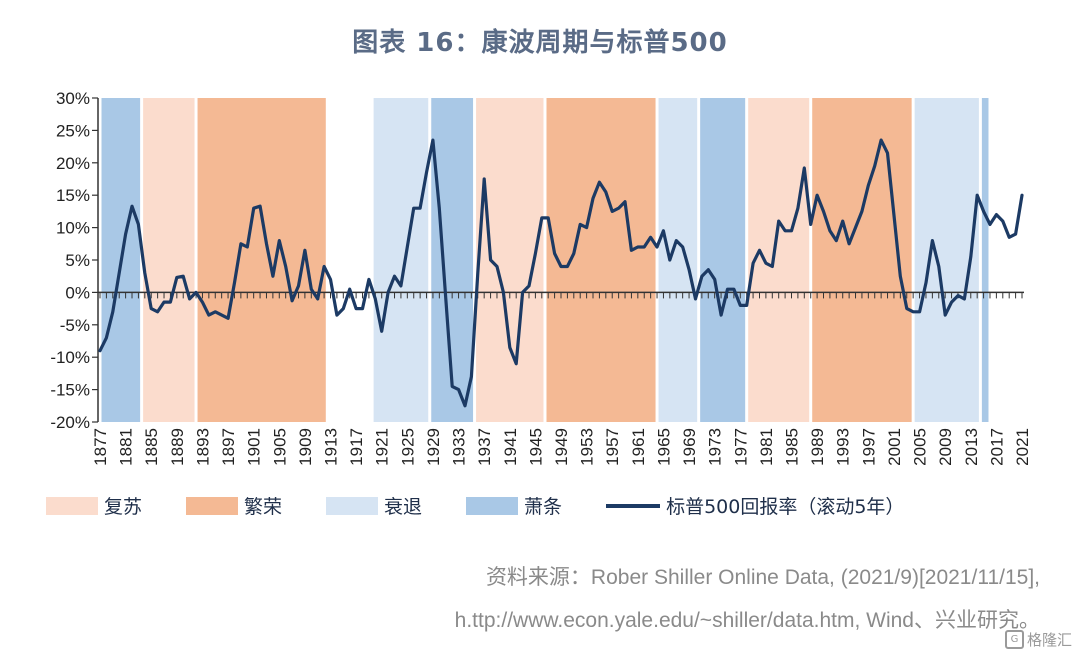 This screenshot has width=1080, height=656. I want to click on y-tick-label: 5%, so click(77, 260).